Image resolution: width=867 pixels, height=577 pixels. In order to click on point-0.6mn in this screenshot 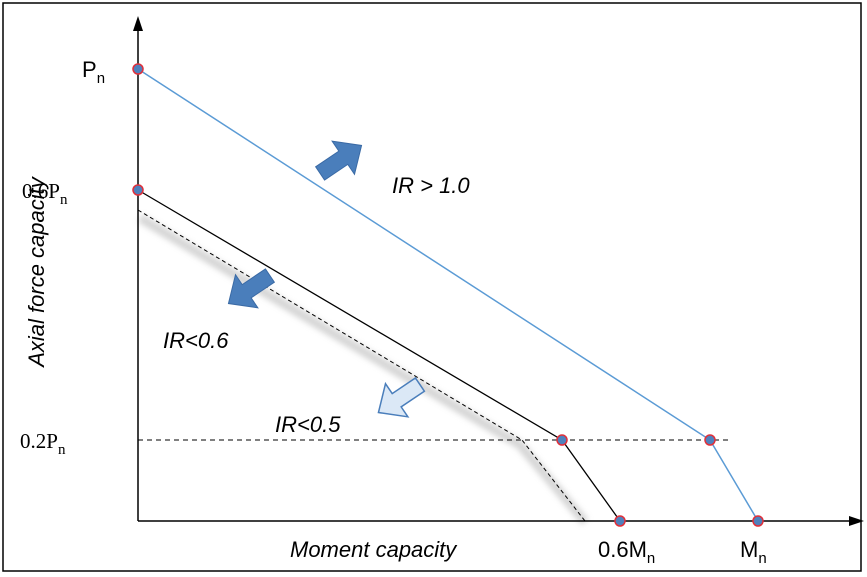, I will do `click(620, 521)`.